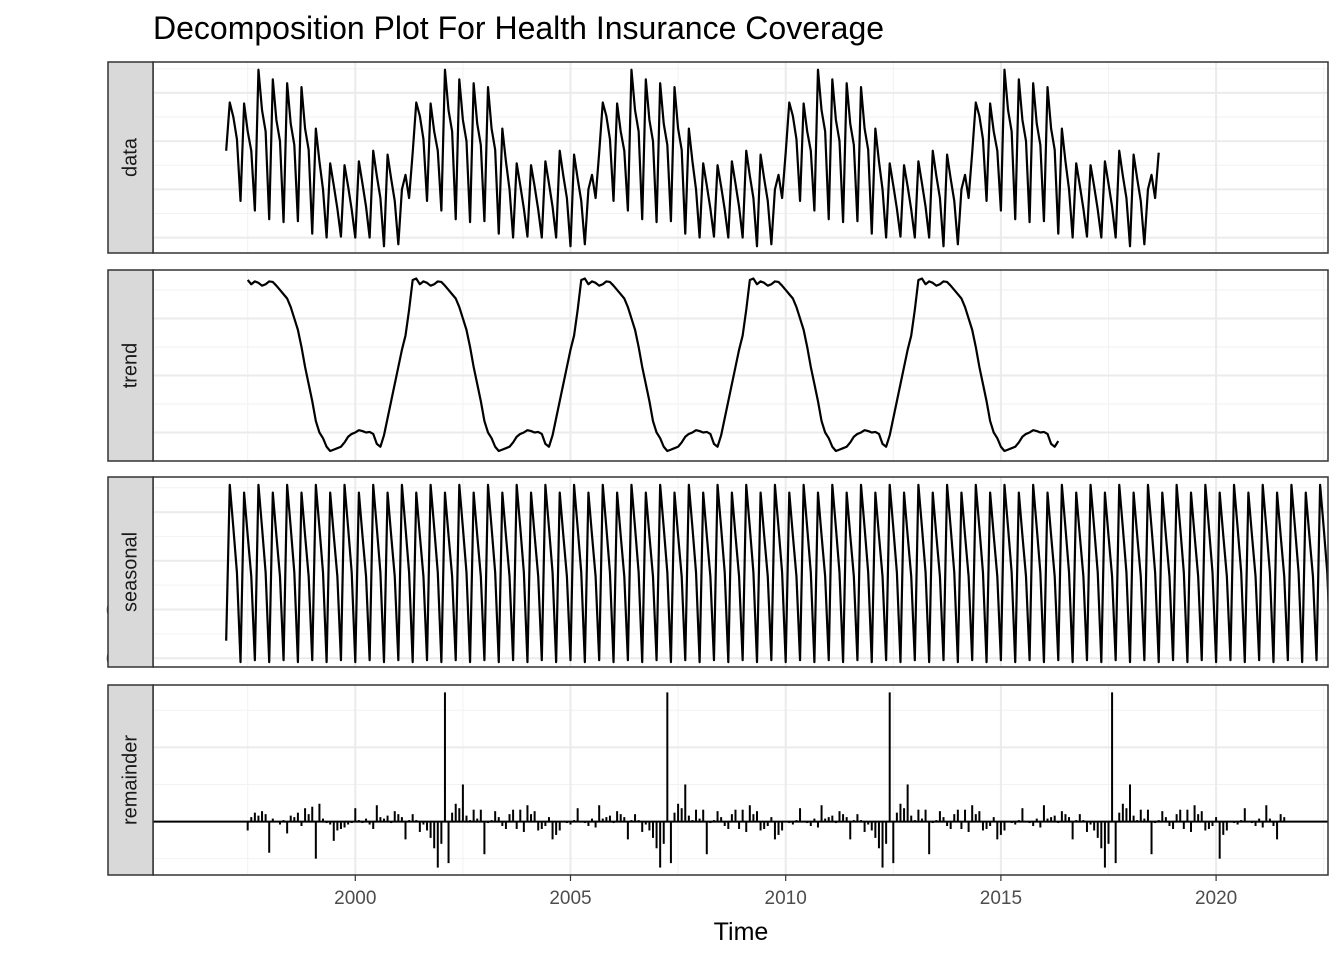 The width and height of the screenshot is (1344, 960). I want to click on x-tick-label: 2015, so click(1001, 898).